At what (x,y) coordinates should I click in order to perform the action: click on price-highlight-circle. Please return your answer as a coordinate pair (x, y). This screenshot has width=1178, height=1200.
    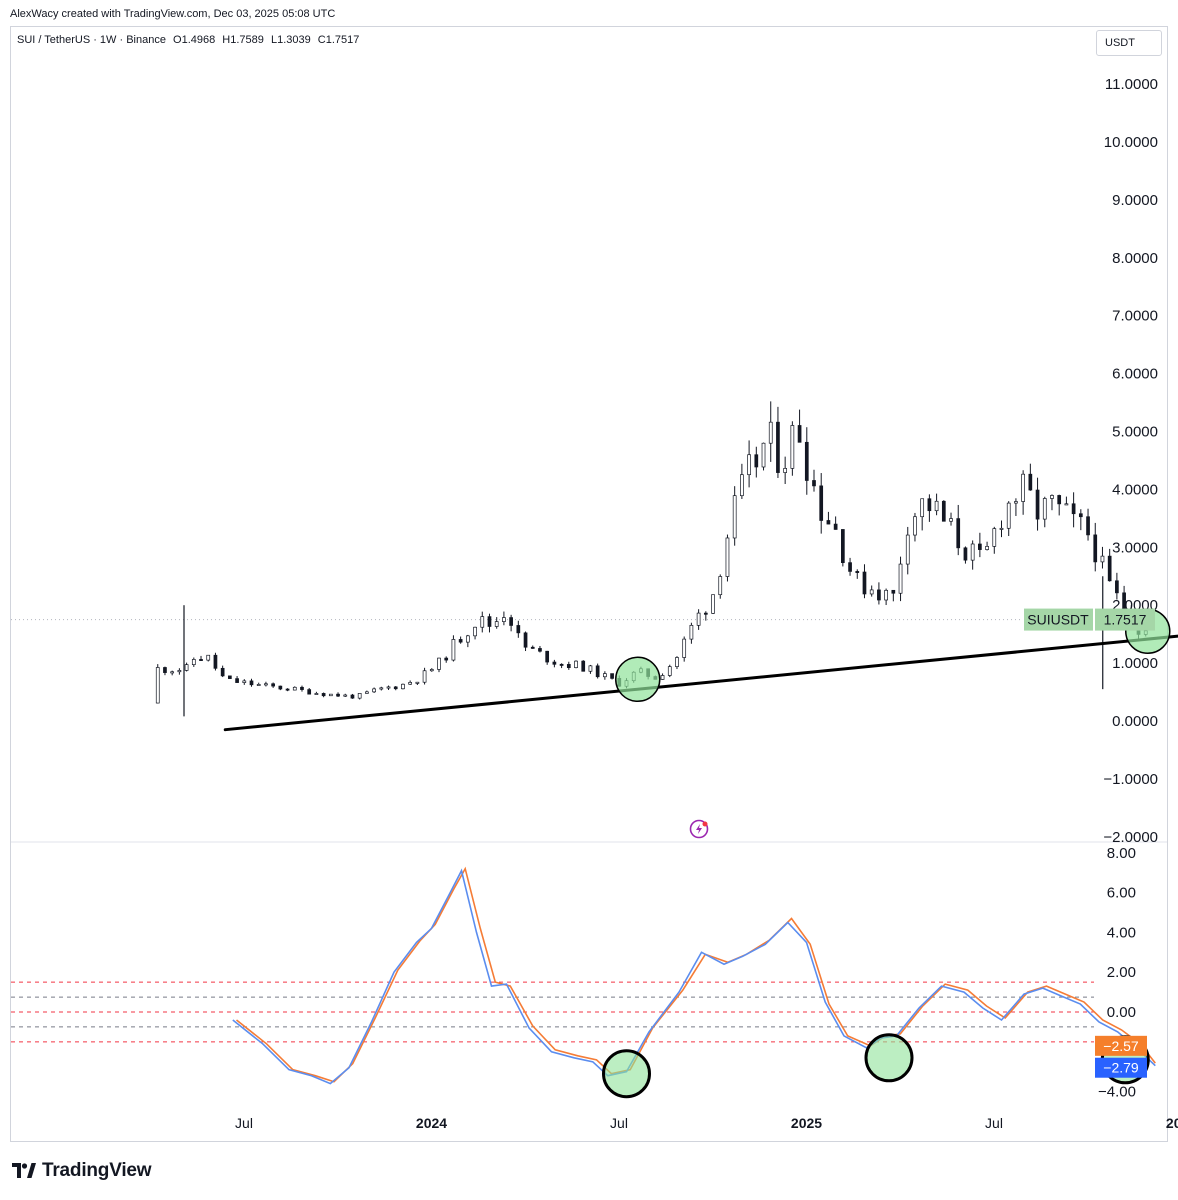
    Looking at the image, I should click on (638, 679).